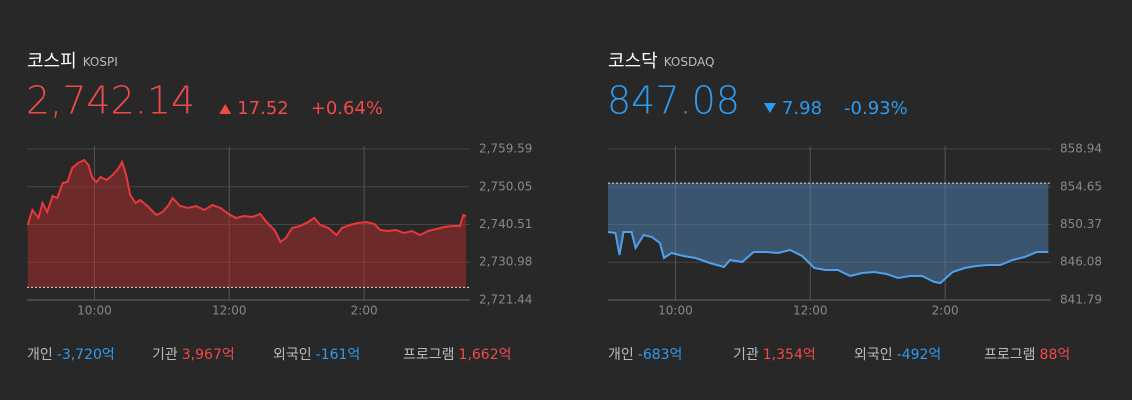 This screenshot has width=1132, height=400. Describe the element at coordinates (1081, 262) in the screenshot. I see `y-tick-label: 846.08` at that location.